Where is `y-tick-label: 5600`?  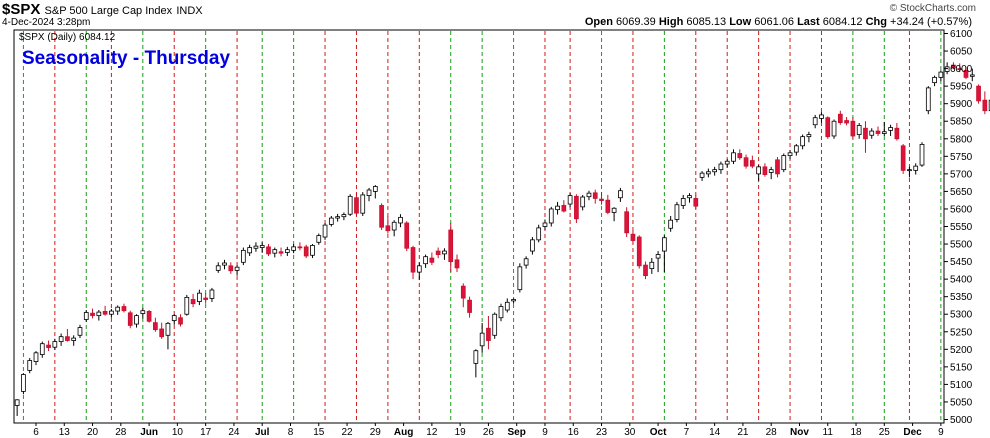 y-tick-label: 5600 is located at coordinates (961, 209).